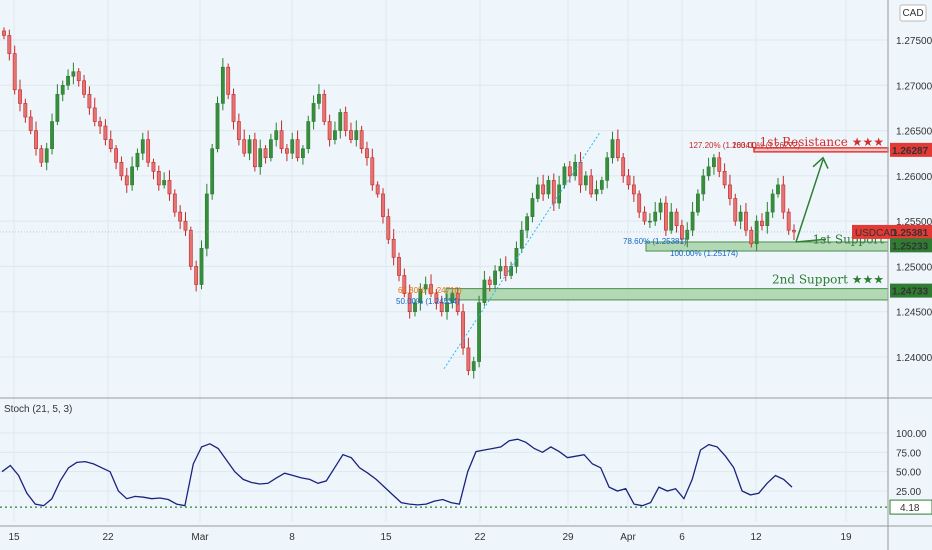  I want to click on stoch-last-box, so click(910, 507).